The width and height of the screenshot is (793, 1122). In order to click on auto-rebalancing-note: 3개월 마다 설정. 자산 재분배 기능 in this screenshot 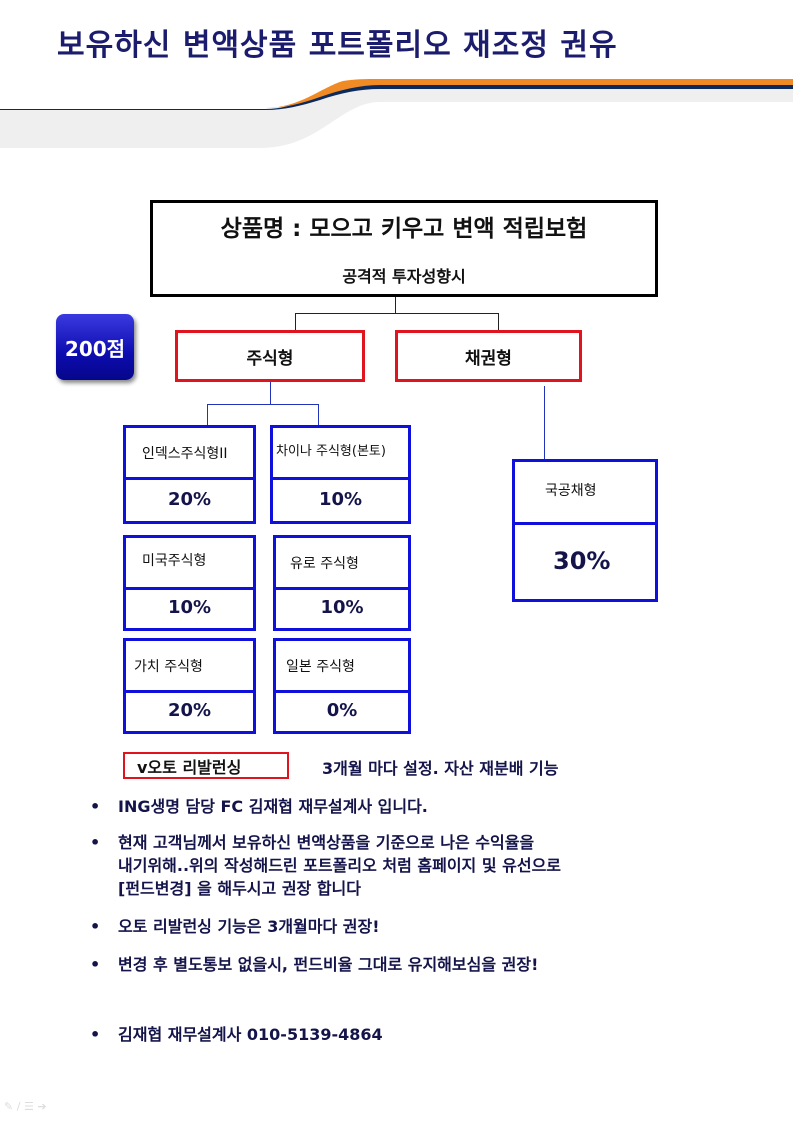, I will do `click(440, 768)`.